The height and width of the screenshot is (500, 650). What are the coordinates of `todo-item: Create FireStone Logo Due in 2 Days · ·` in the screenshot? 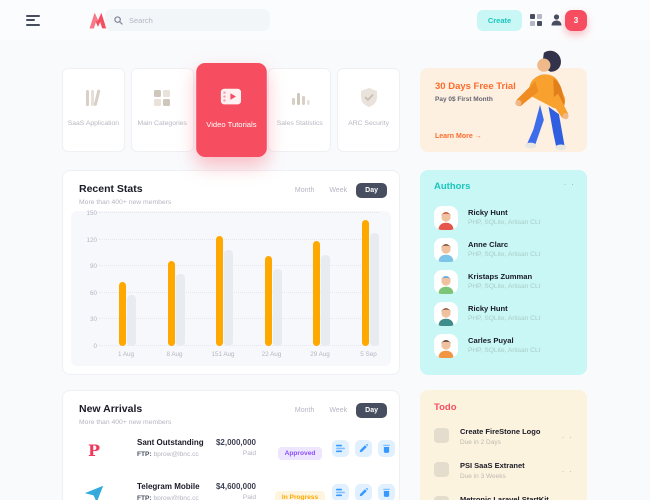 It's located at (503, 441).